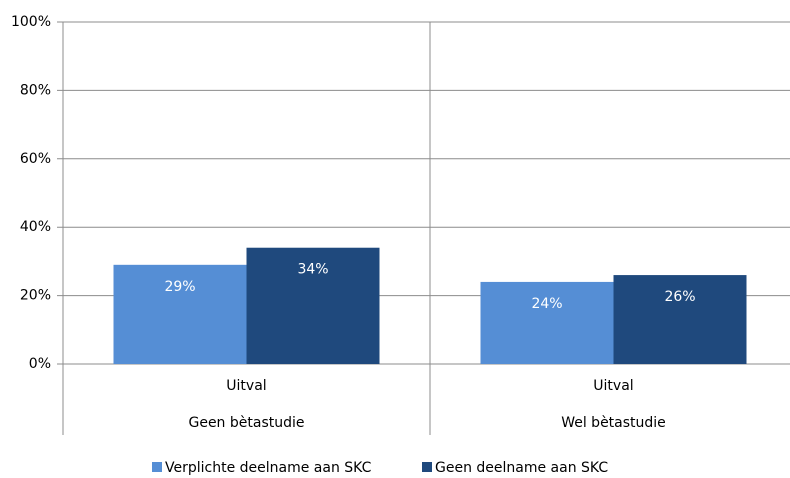 The image size is (790, 478). I want to click on y-tick-label: 40%, so click(35, 227).